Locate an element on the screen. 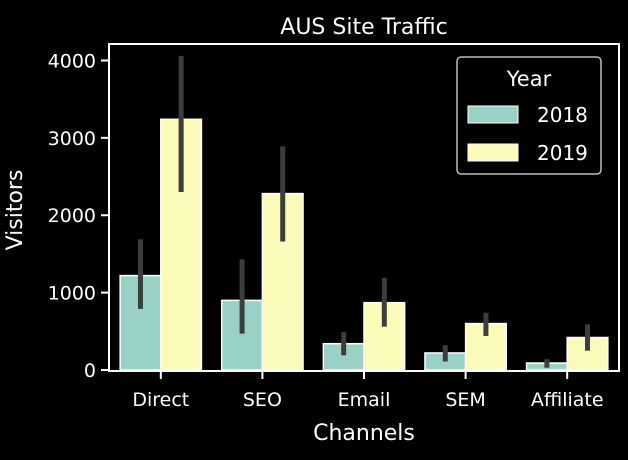 The height and width of the screenshot is (460, 628). x-tick-label-direct: Direct is located at coordinates (160, 400).